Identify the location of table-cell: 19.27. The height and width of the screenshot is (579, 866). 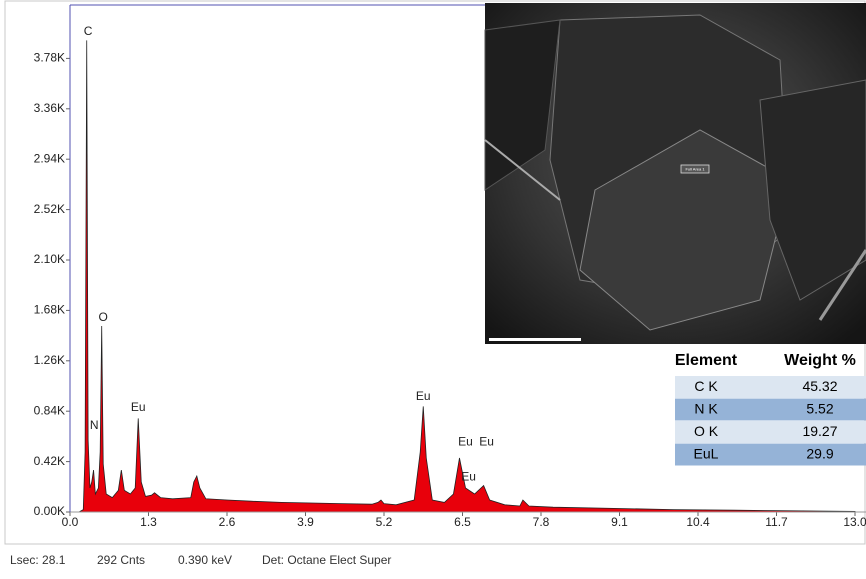
(819, 431).